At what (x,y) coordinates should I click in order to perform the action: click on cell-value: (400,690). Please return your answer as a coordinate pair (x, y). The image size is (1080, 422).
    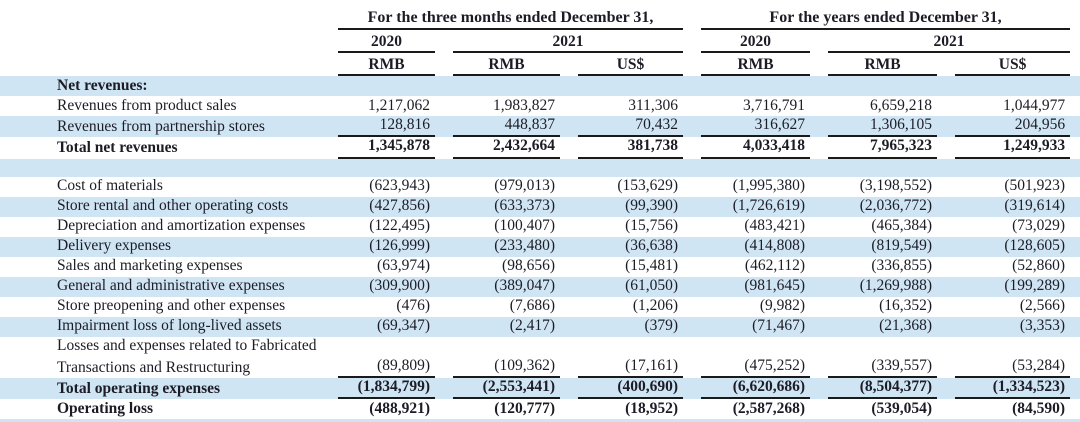
    Looking at the image, I should click on (622, 389).